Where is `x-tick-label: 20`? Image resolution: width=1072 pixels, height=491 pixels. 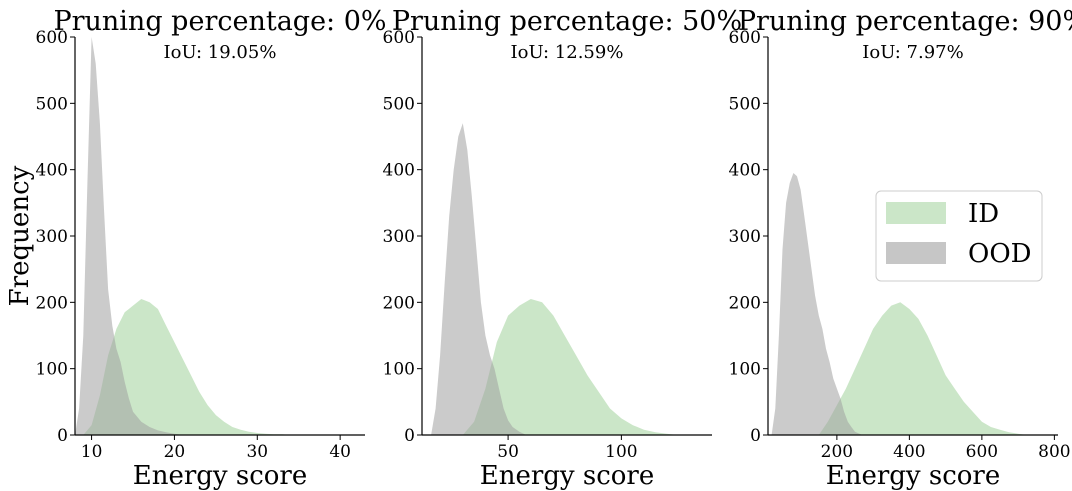
x-tick-label: 20 is located at coordinates (175, 452).